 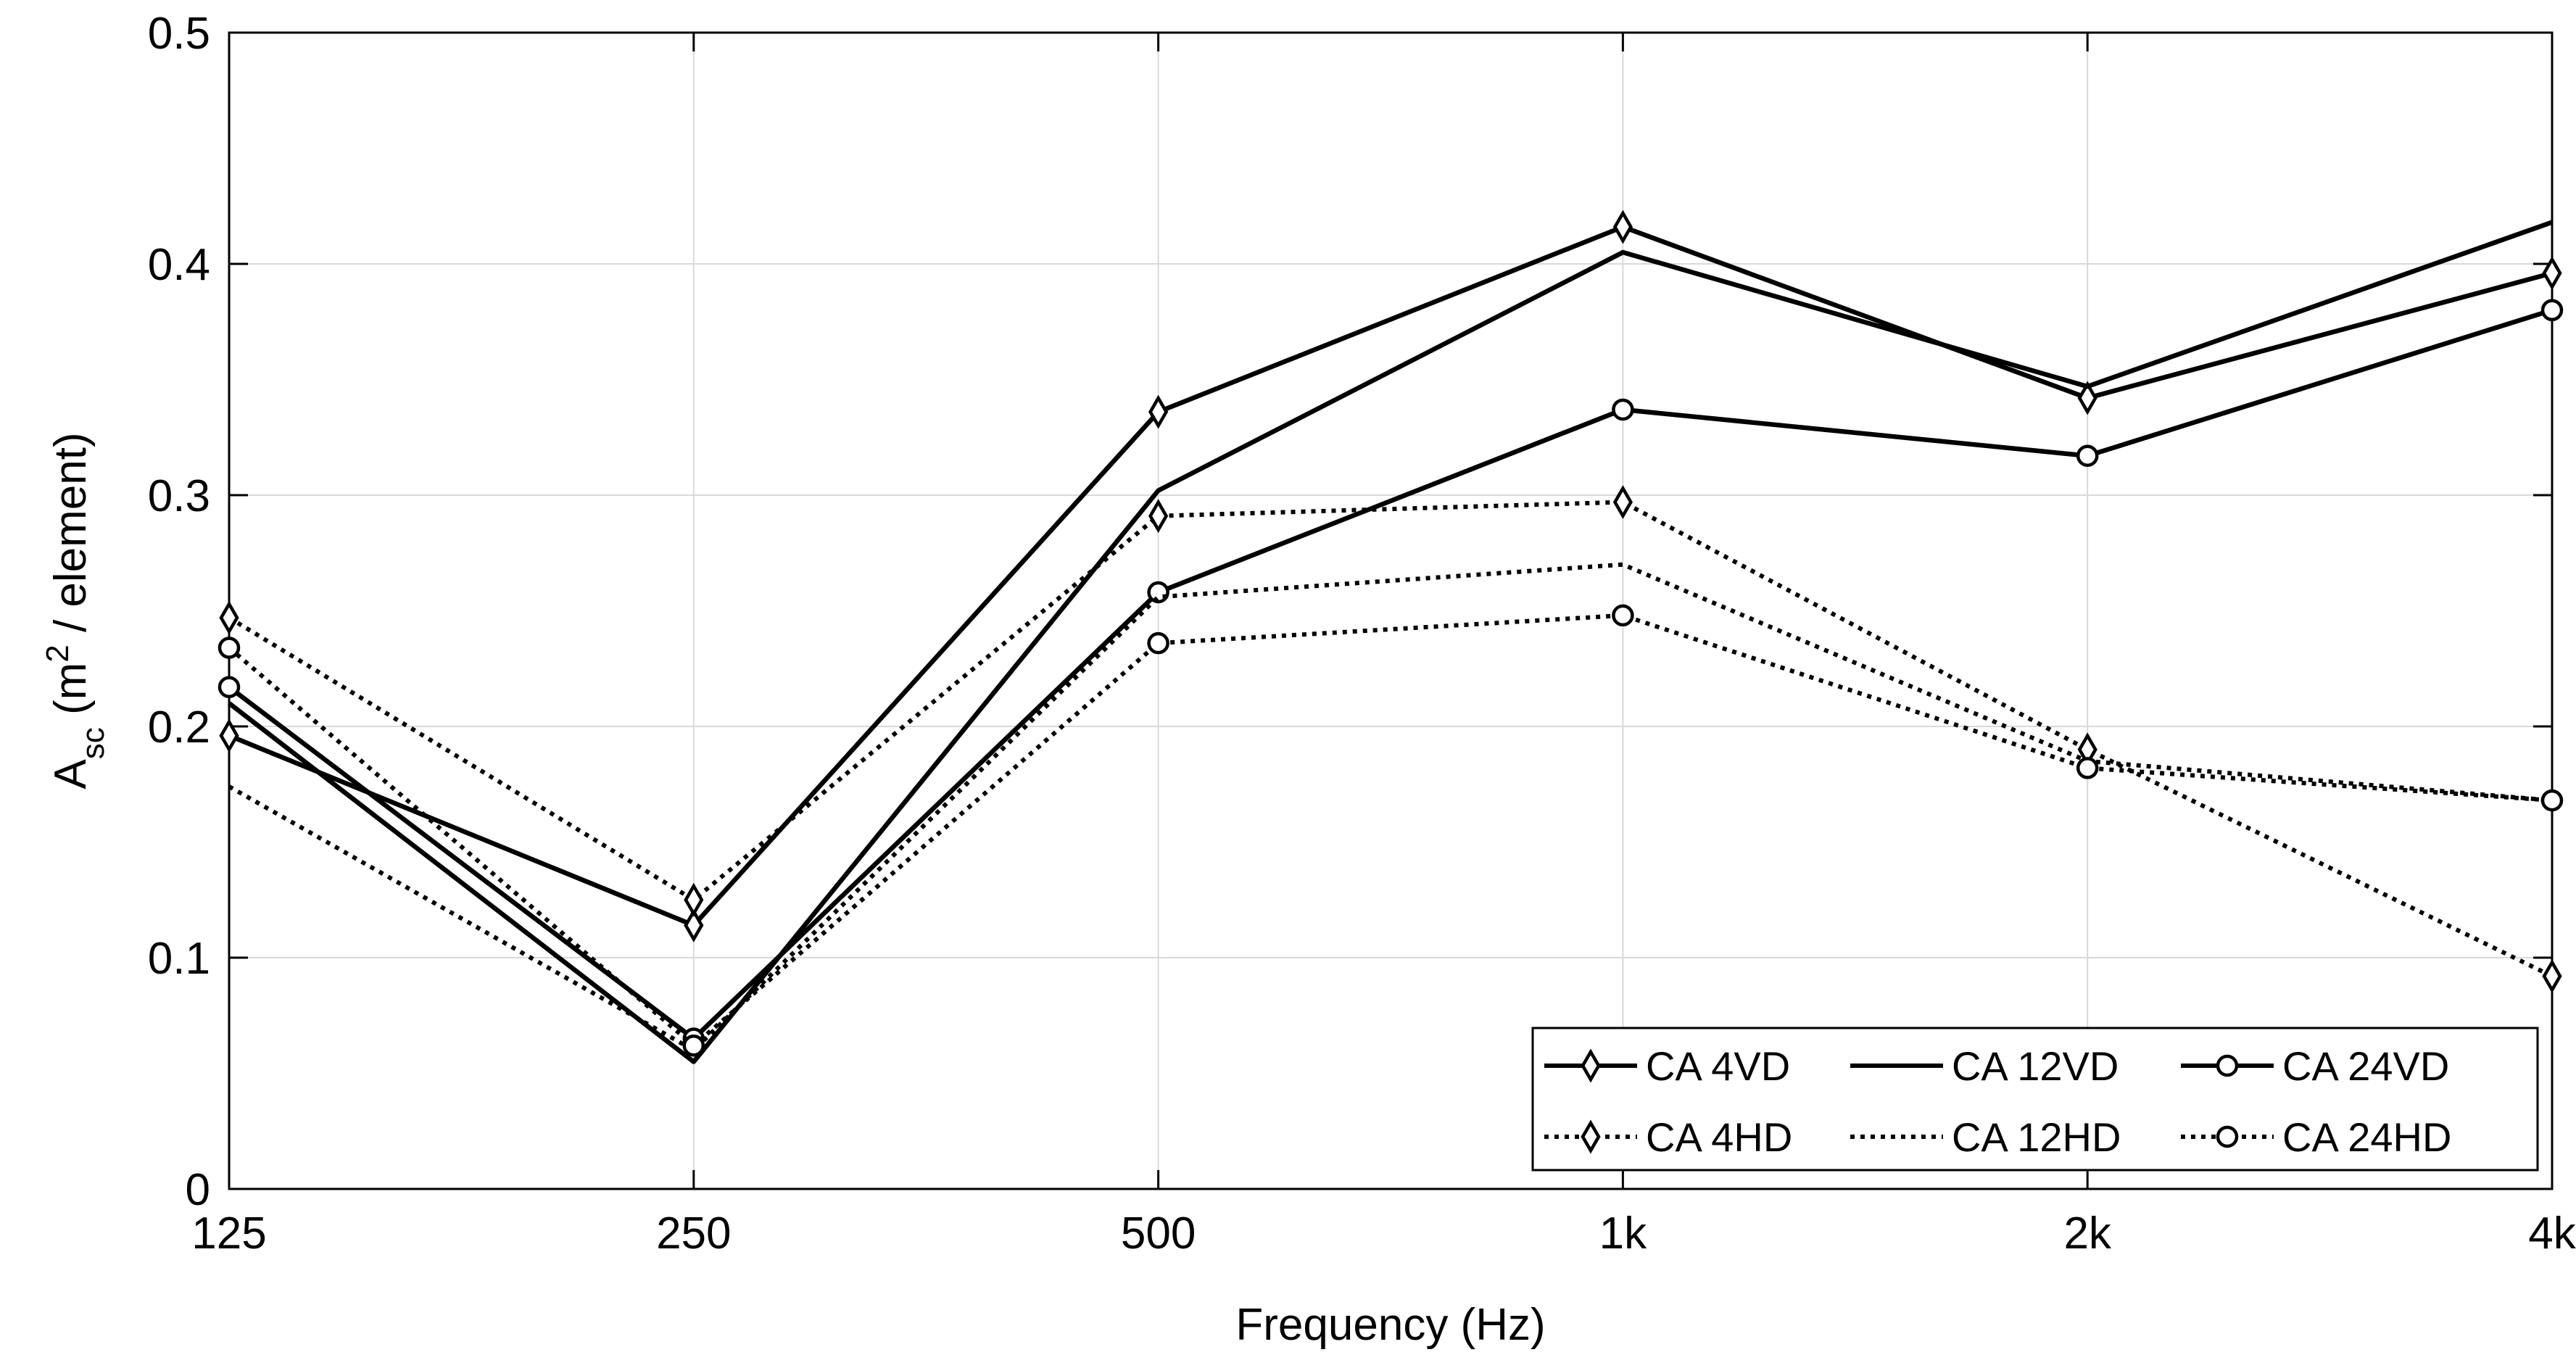 I want to click on y-axis-label-open: (m, so click(x=71, y=695).